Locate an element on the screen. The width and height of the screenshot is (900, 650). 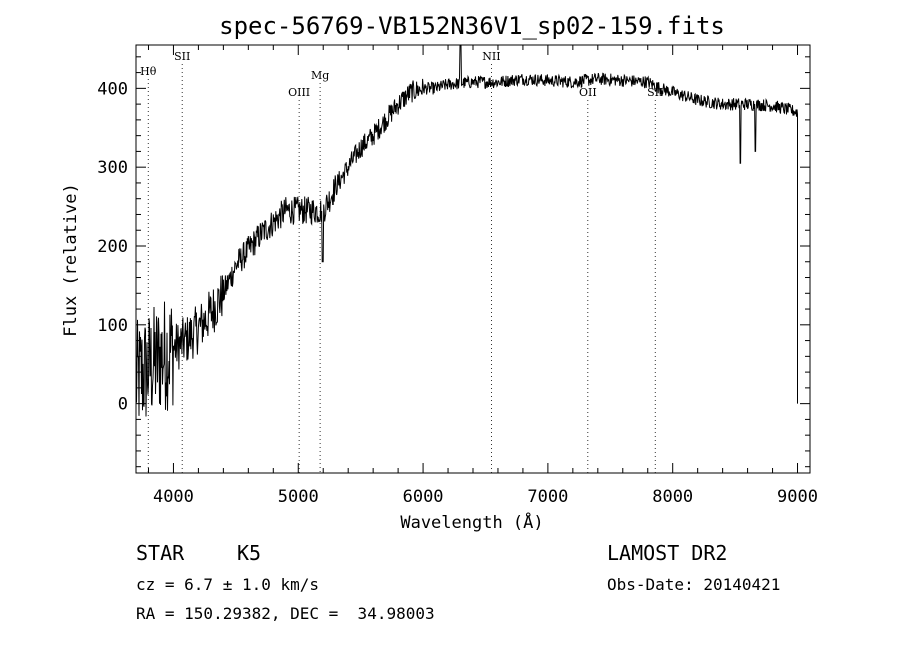
object-class: STAR is located at coordinates (160, 553).